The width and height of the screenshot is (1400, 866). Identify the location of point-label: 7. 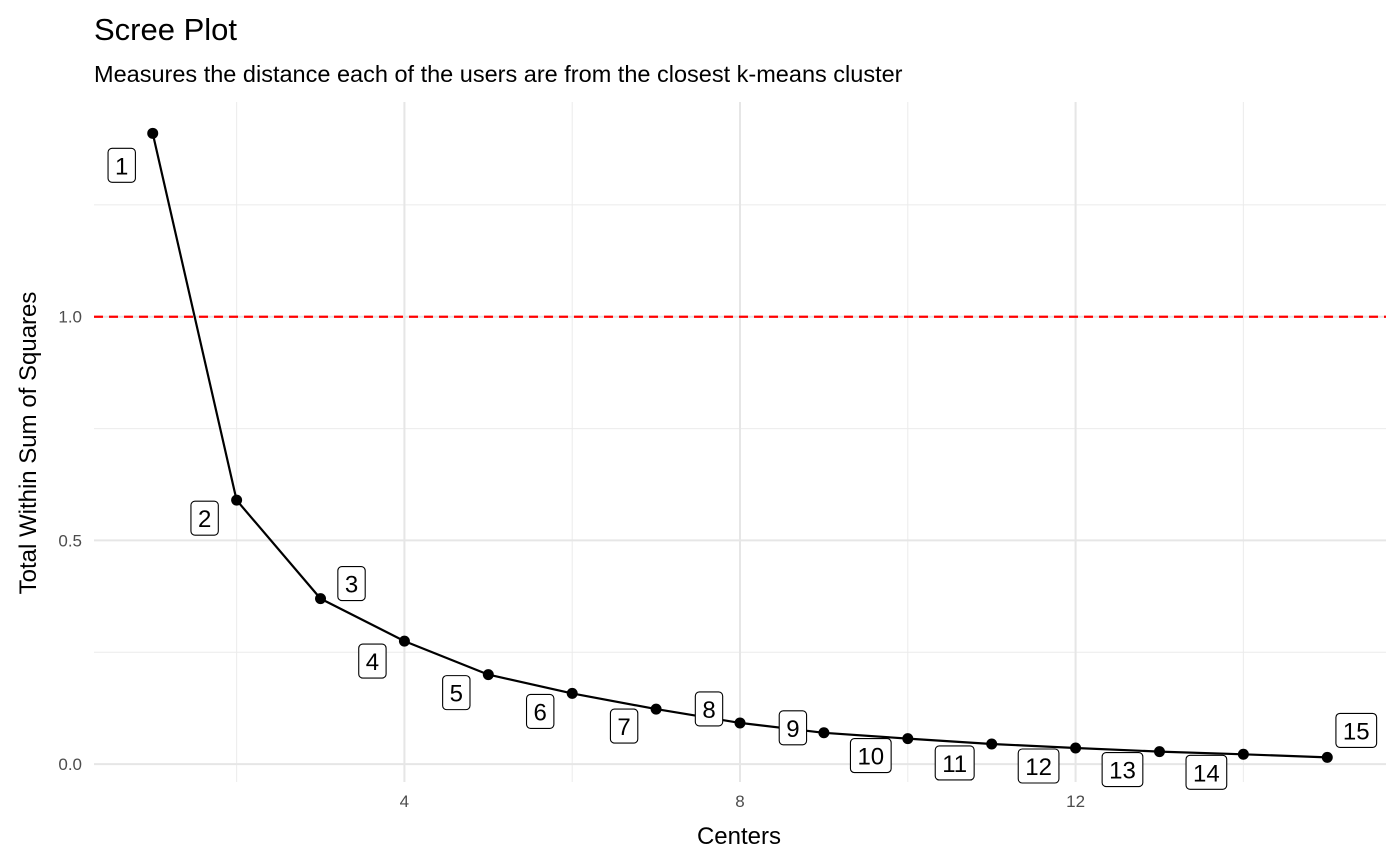
(624, 726).